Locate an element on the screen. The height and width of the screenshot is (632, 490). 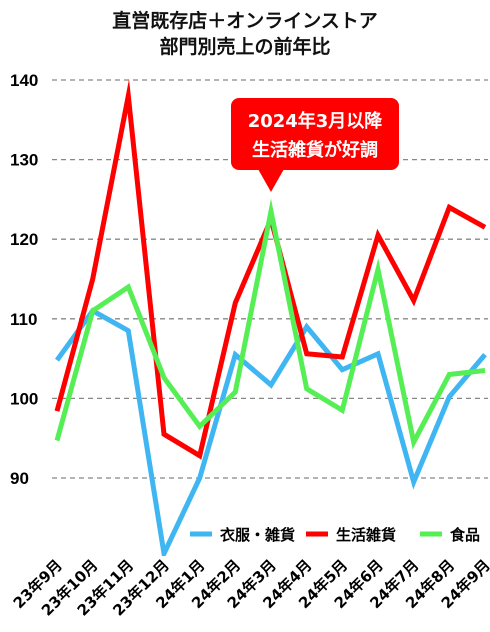
y-tick-label: 90 is located at coordinates (19, 478).